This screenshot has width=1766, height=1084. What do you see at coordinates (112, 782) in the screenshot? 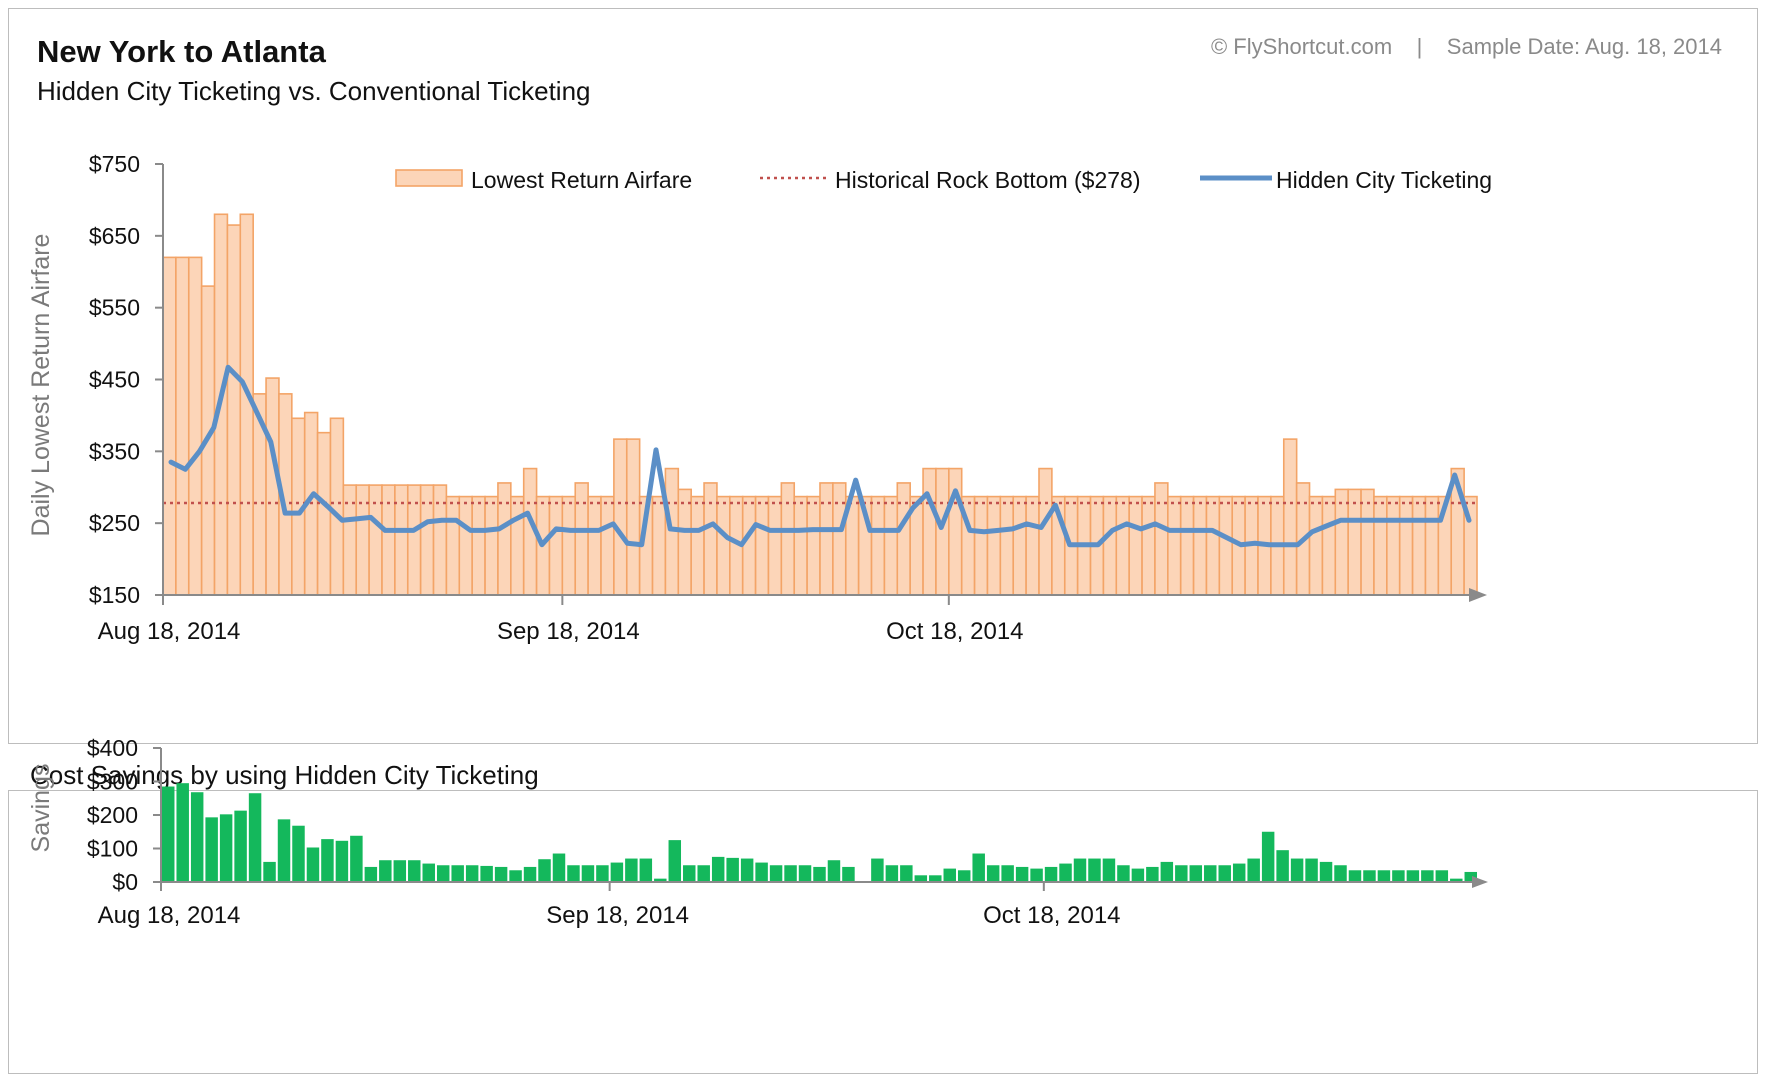
I see `savings-y-tick-label: $300` at bounding box center [112, 782].